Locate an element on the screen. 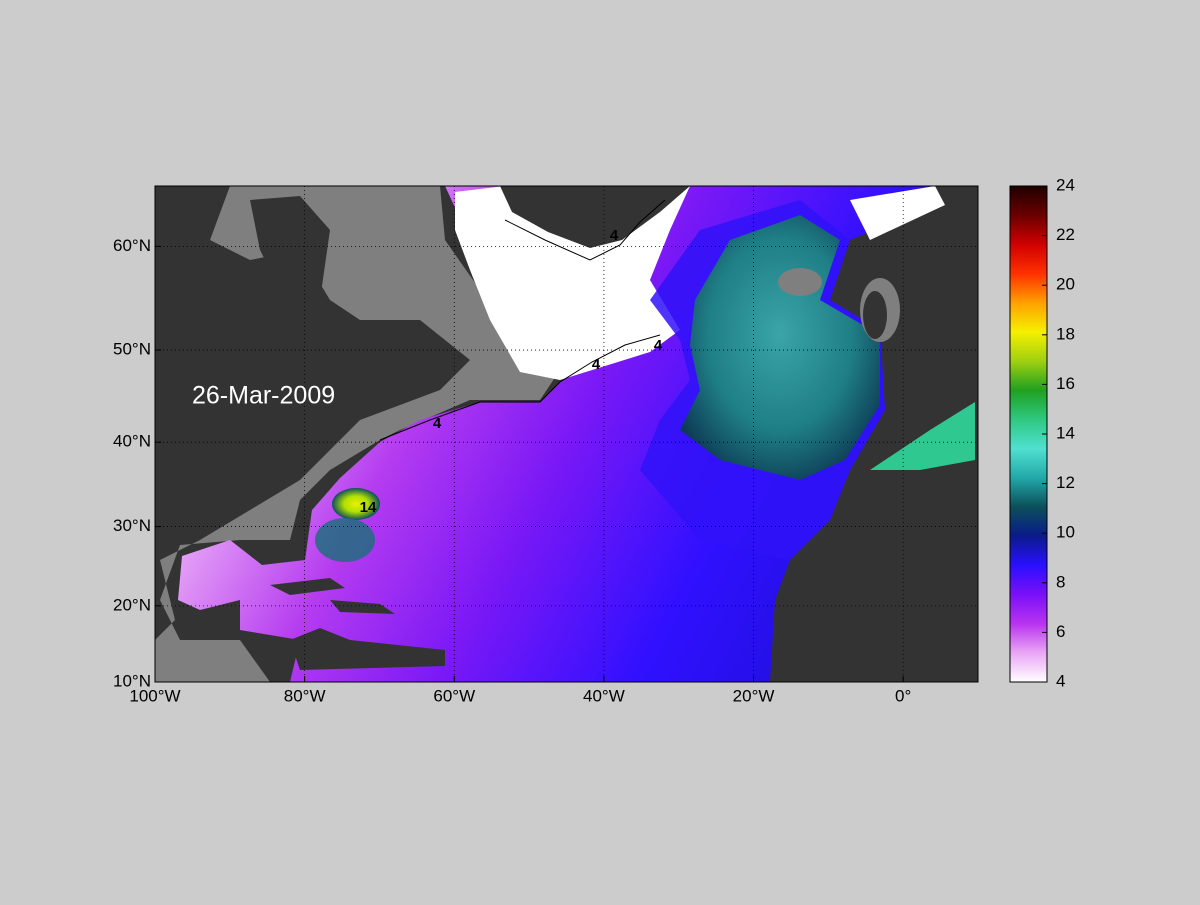 The height and width of the screenshot is (905, 1200). colorbar-tick-label: 12 is located at coordinates (1065, 482).